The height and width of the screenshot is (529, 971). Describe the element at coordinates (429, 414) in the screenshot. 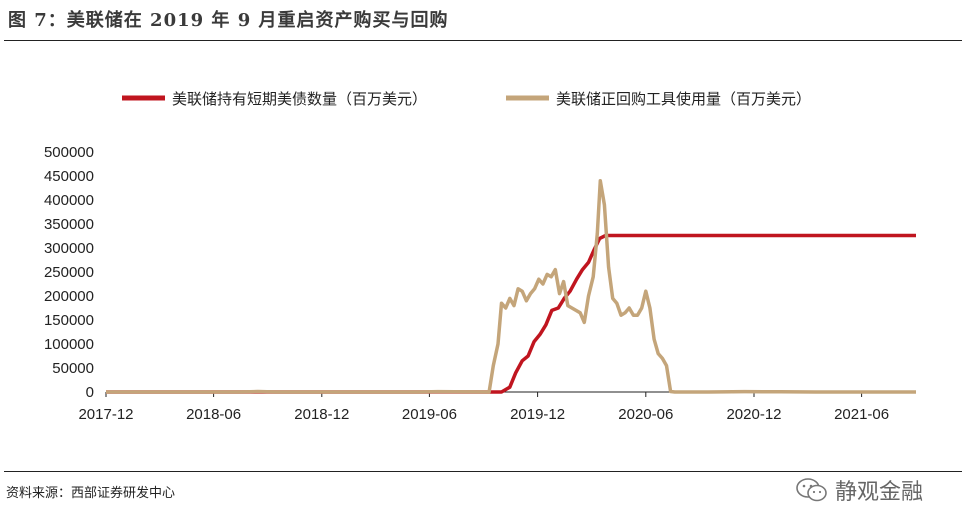

I see `x-tick-label: 2019-06` at that location.